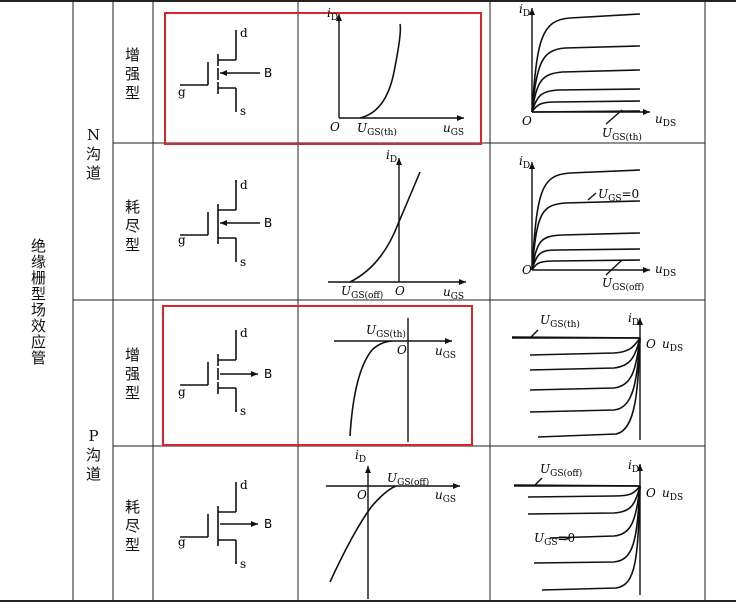  Describe the element at coordinates (133, 226) in the screenshot. I see `type-label-n-depletion: 耗尽型` at that location.